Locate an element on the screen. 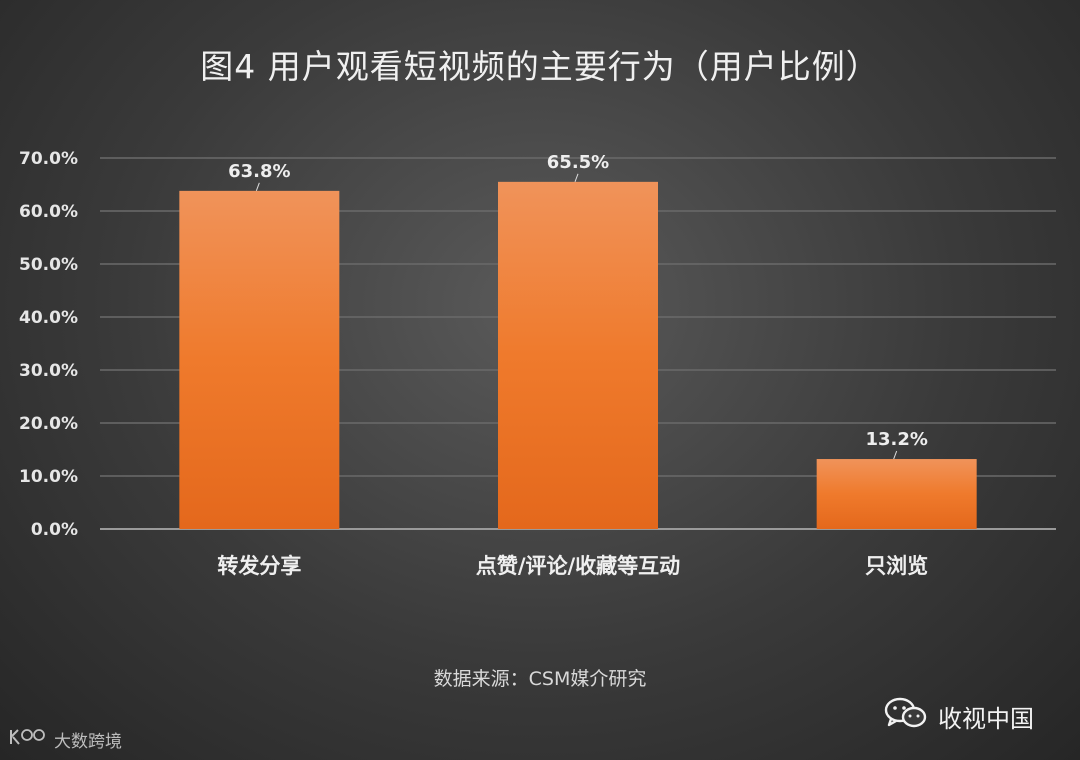  y-tick-label: 30.0% is located at coordinates (48, 371).